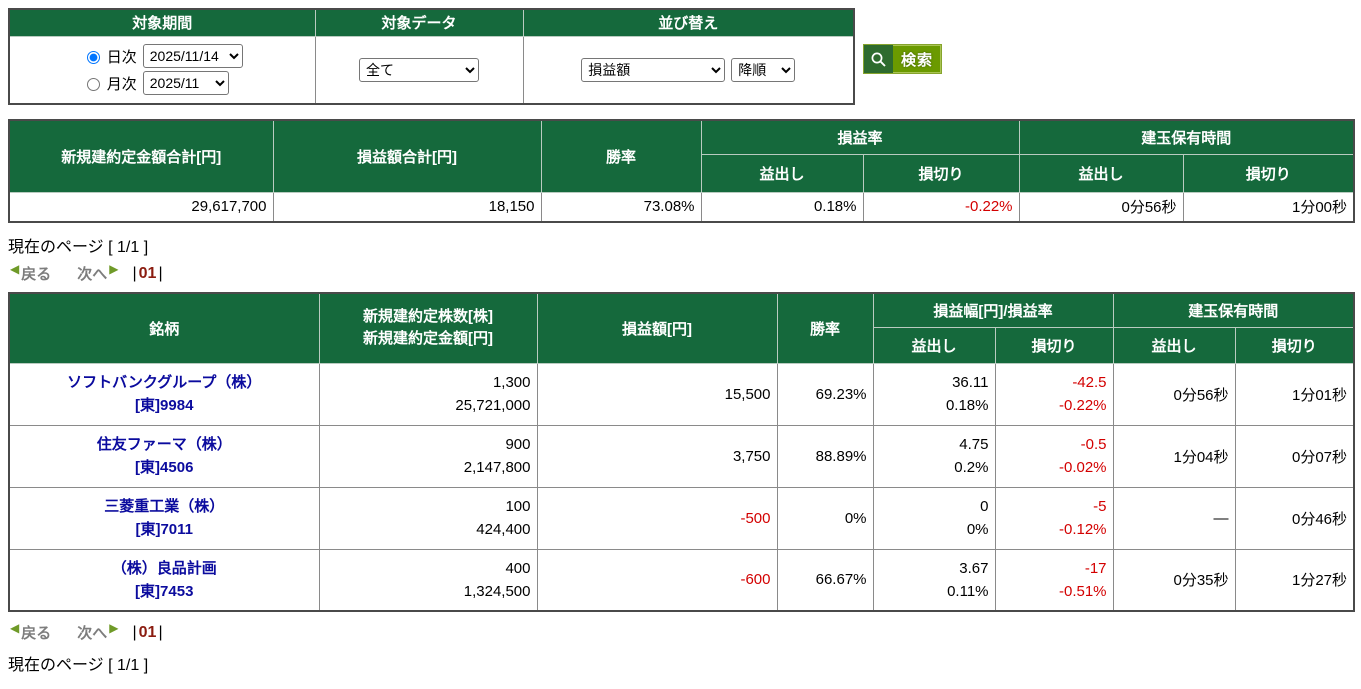 The width and height of the screenshot is (1361, 689). I want to click on col-shares: 新規建約定株数[株] 新規建約定金額[円], so click(428, 328).